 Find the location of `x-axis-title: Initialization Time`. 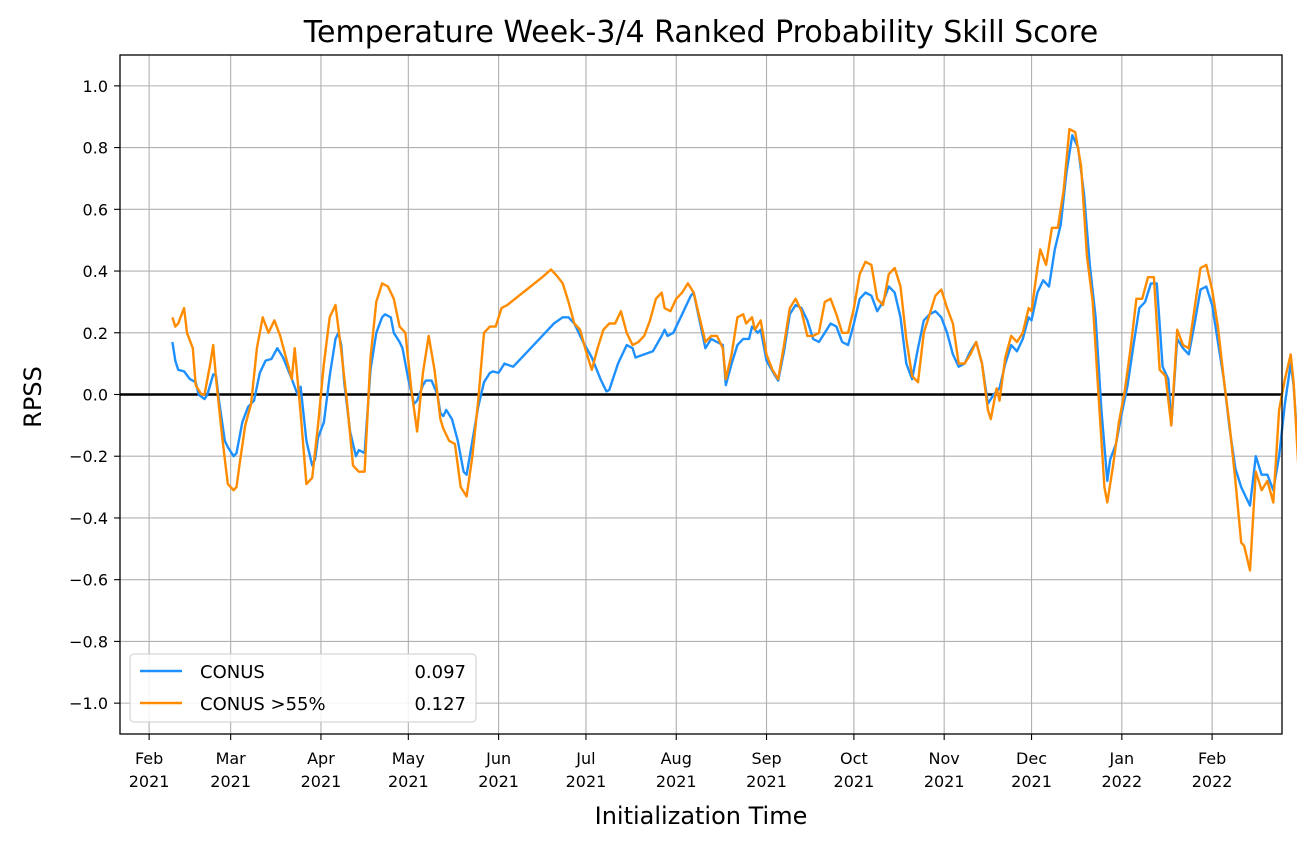

x-axis-title: Initialization Time is located at coordinates (701, 816).